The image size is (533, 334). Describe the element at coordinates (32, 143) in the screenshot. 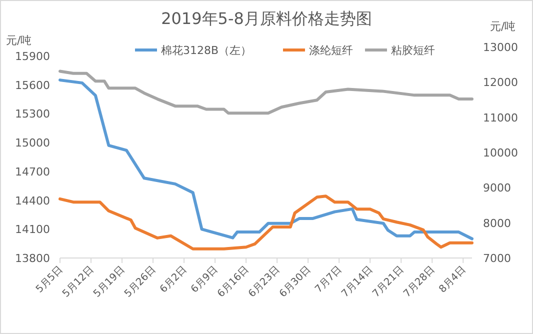

I see `y-tick-label: 15000` at that location.